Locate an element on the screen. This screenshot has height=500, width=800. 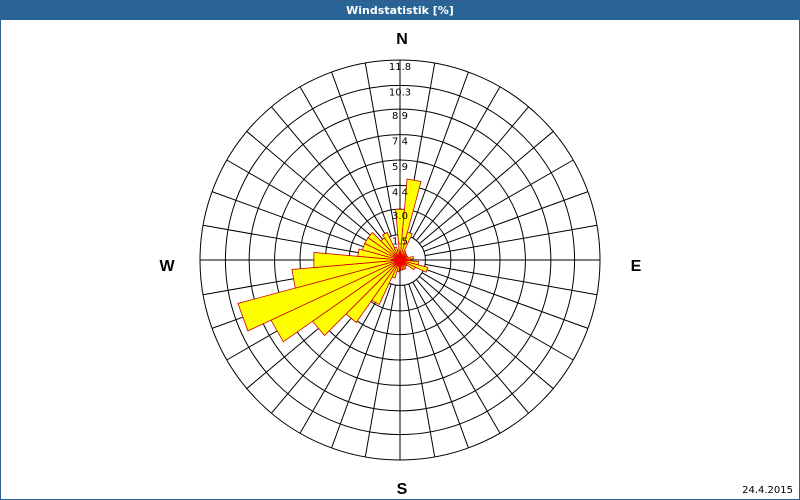
compass-label-south: S is located at coordinates (402, 489).